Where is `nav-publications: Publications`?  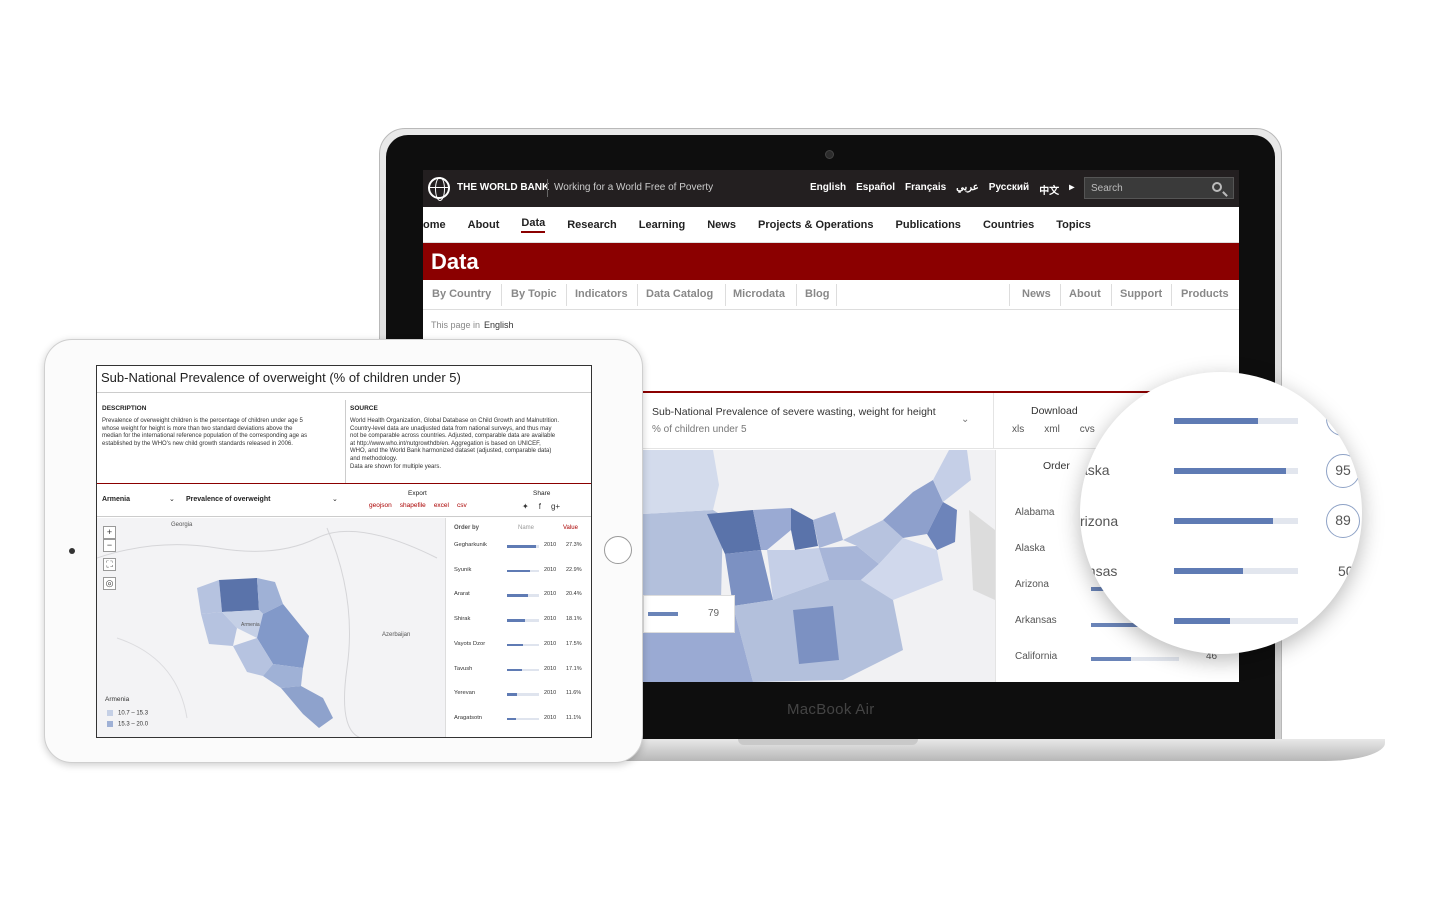
nav-publications: Publications is located at coordinates (928, 224).